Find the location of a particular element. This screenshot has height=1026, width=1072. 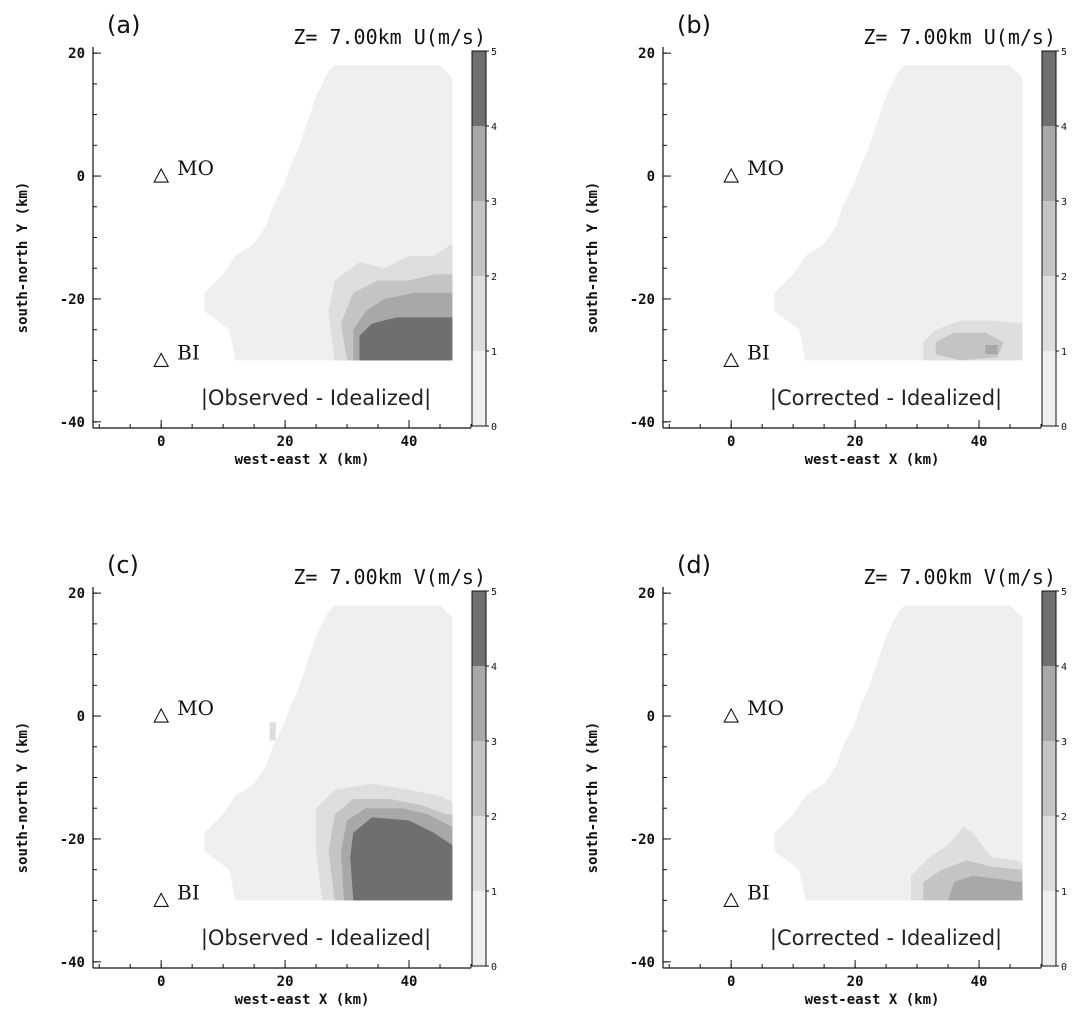

panel-label: (a) is located at coordinates (123, 25).